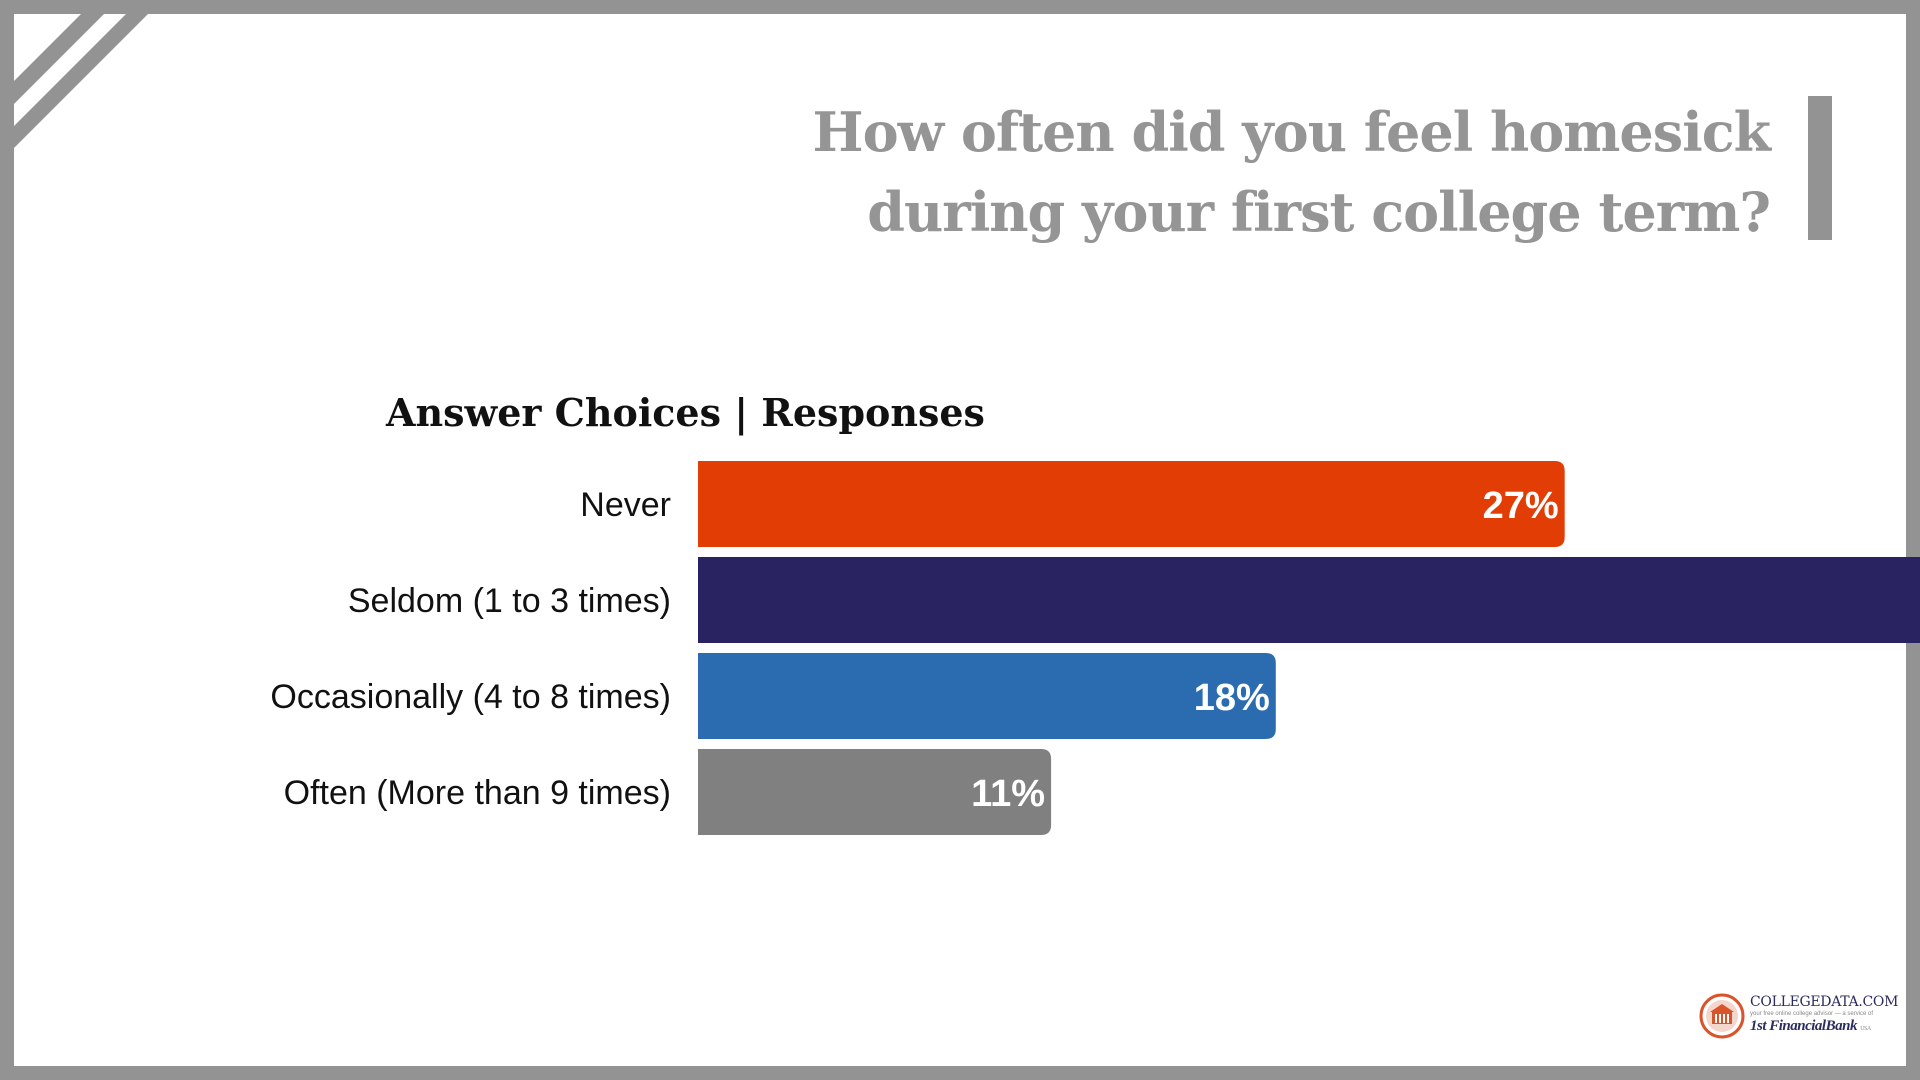 The image size is (1920, 1080). Describe the element at coordinates (1820, 168) in the screenshot. I see `title-accent-bar` at that location.